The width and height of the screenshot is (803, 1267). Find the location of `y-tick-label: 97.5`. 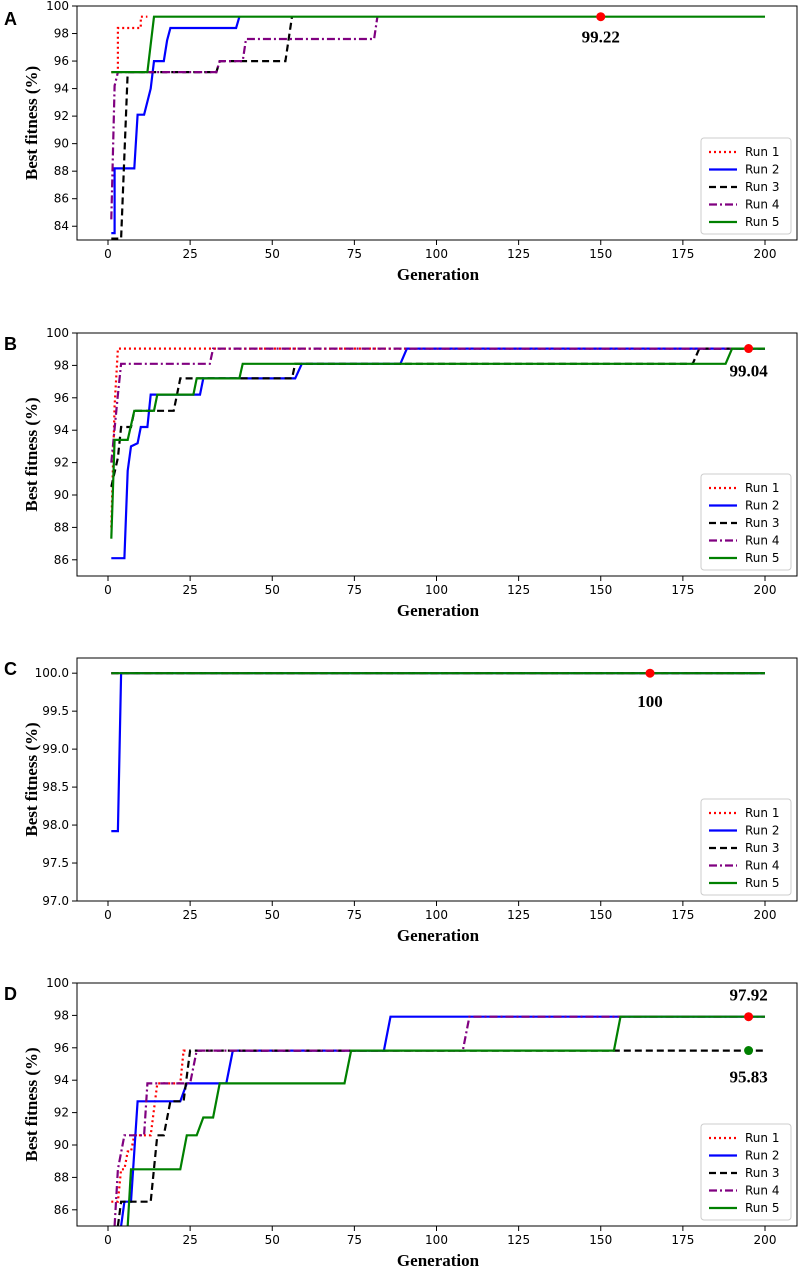

y-tick-label: 97.5 is located at coordinates (55, 863).